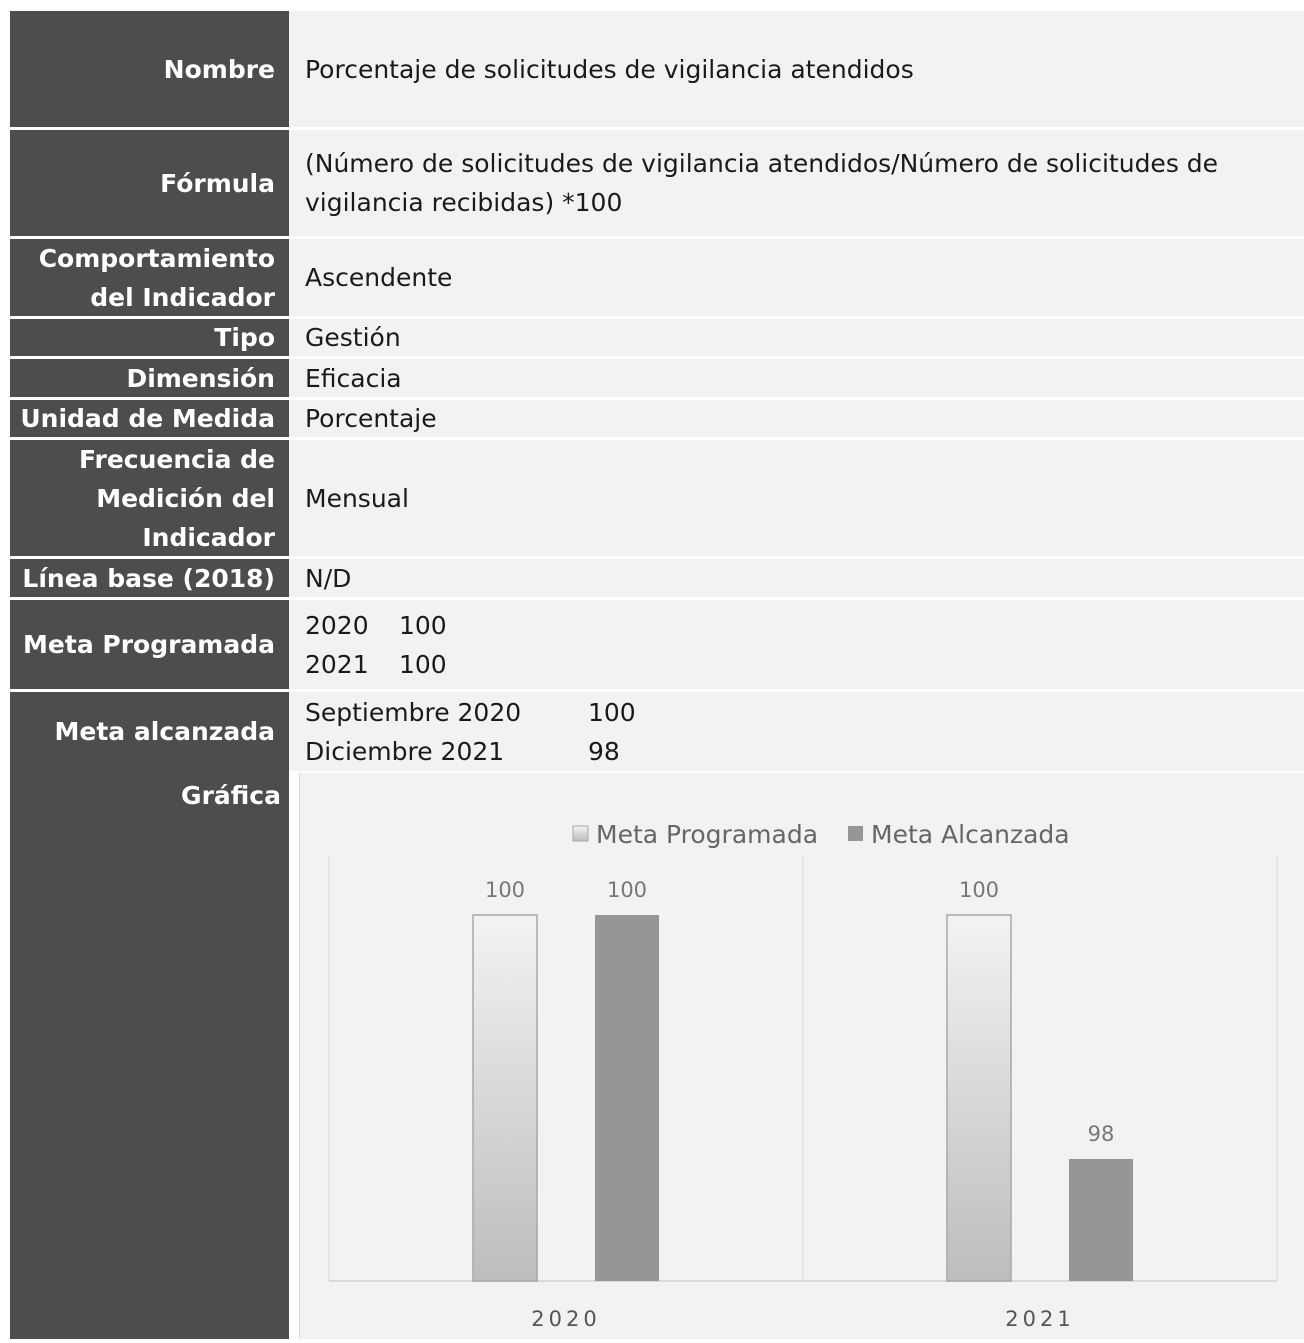  Describe the element at coordinates (164, 731) in the screenshot. I see `label-meta-alcanzada: Meta alcanzada` at that location.